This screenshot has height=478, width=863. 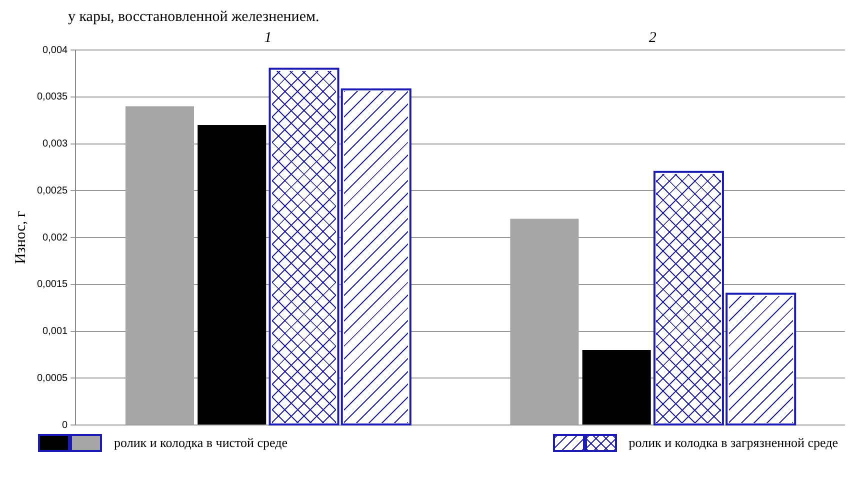 I want to click on y-tick-label: 0,0005, so click(x=52, y=378).